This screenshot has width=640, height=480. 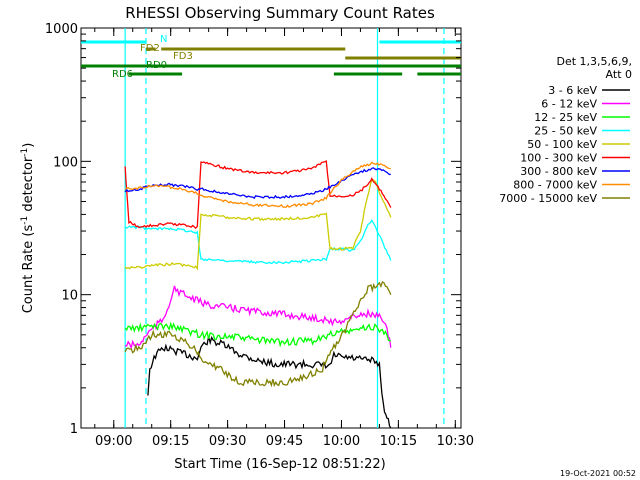 I want to click on x-axis-label: Start Time (16-Sep-12 08:51:22), so click(x=279, y=464).